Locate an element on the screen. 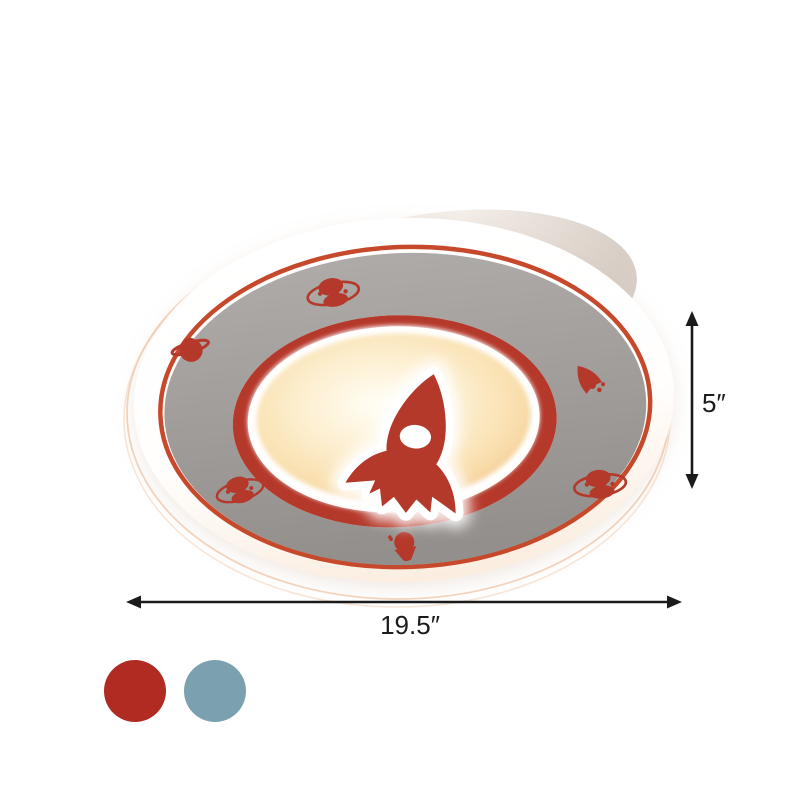 Image resolution: width=800 pixels, height=800 pixels. height-dimension: 5″ is located at coordinates (705, 400).